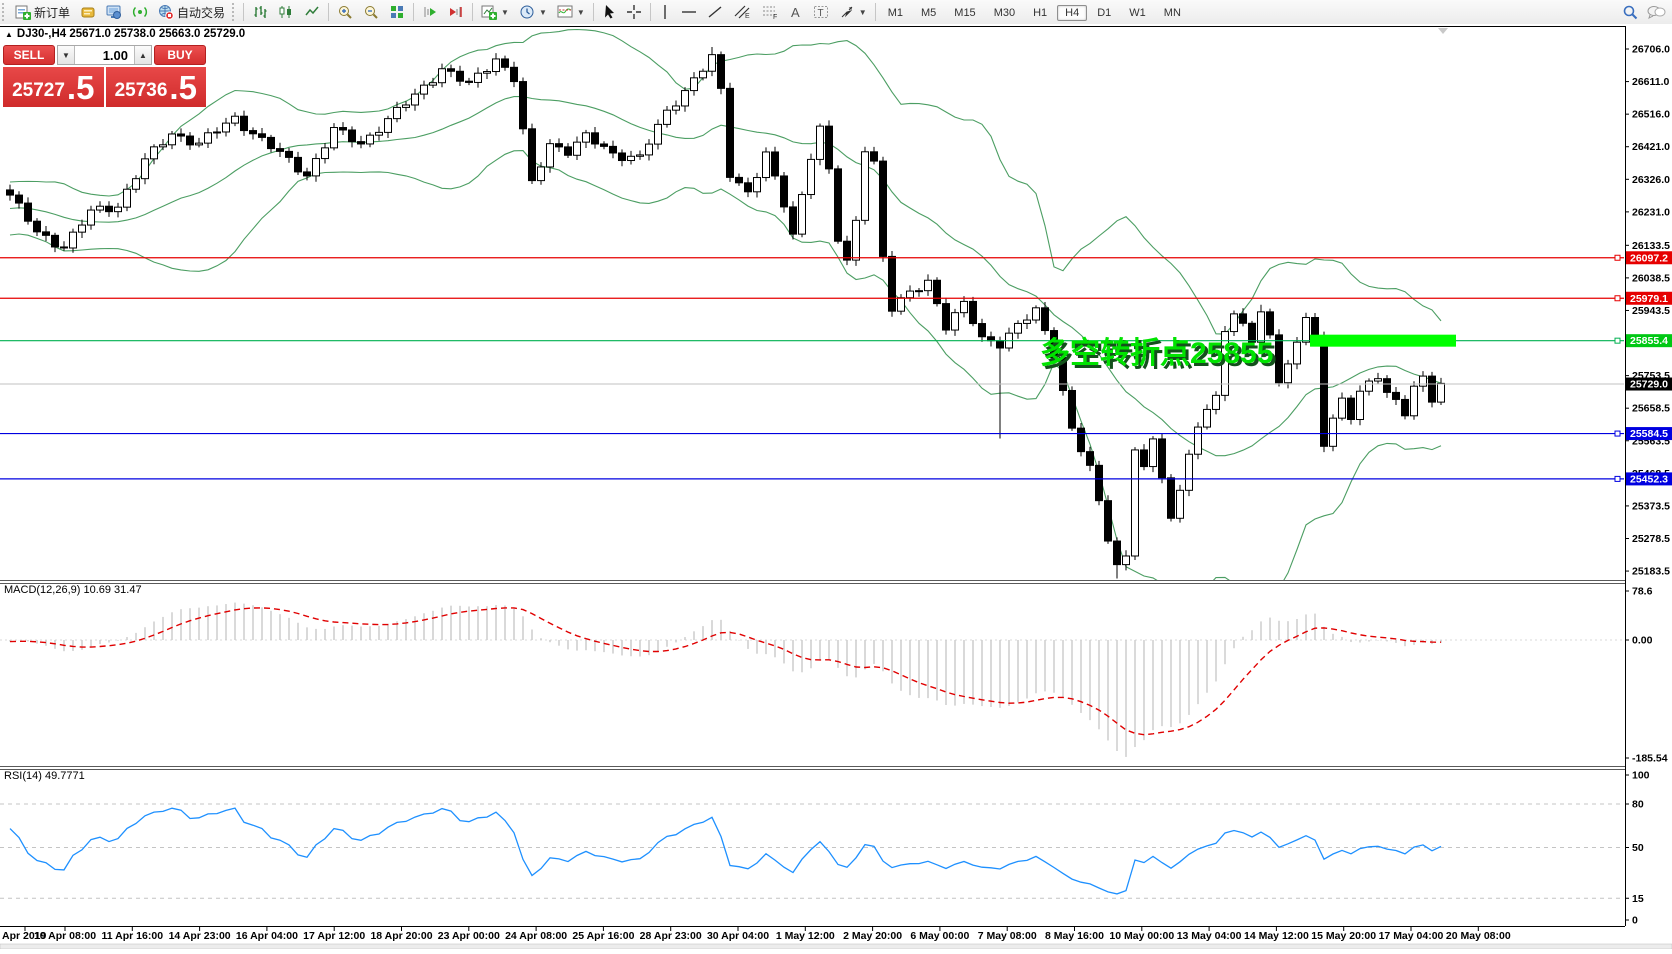 This screenshot has height=954, width=1672. I want to click on rsi-axis-label: 100, so click(1641, 776).